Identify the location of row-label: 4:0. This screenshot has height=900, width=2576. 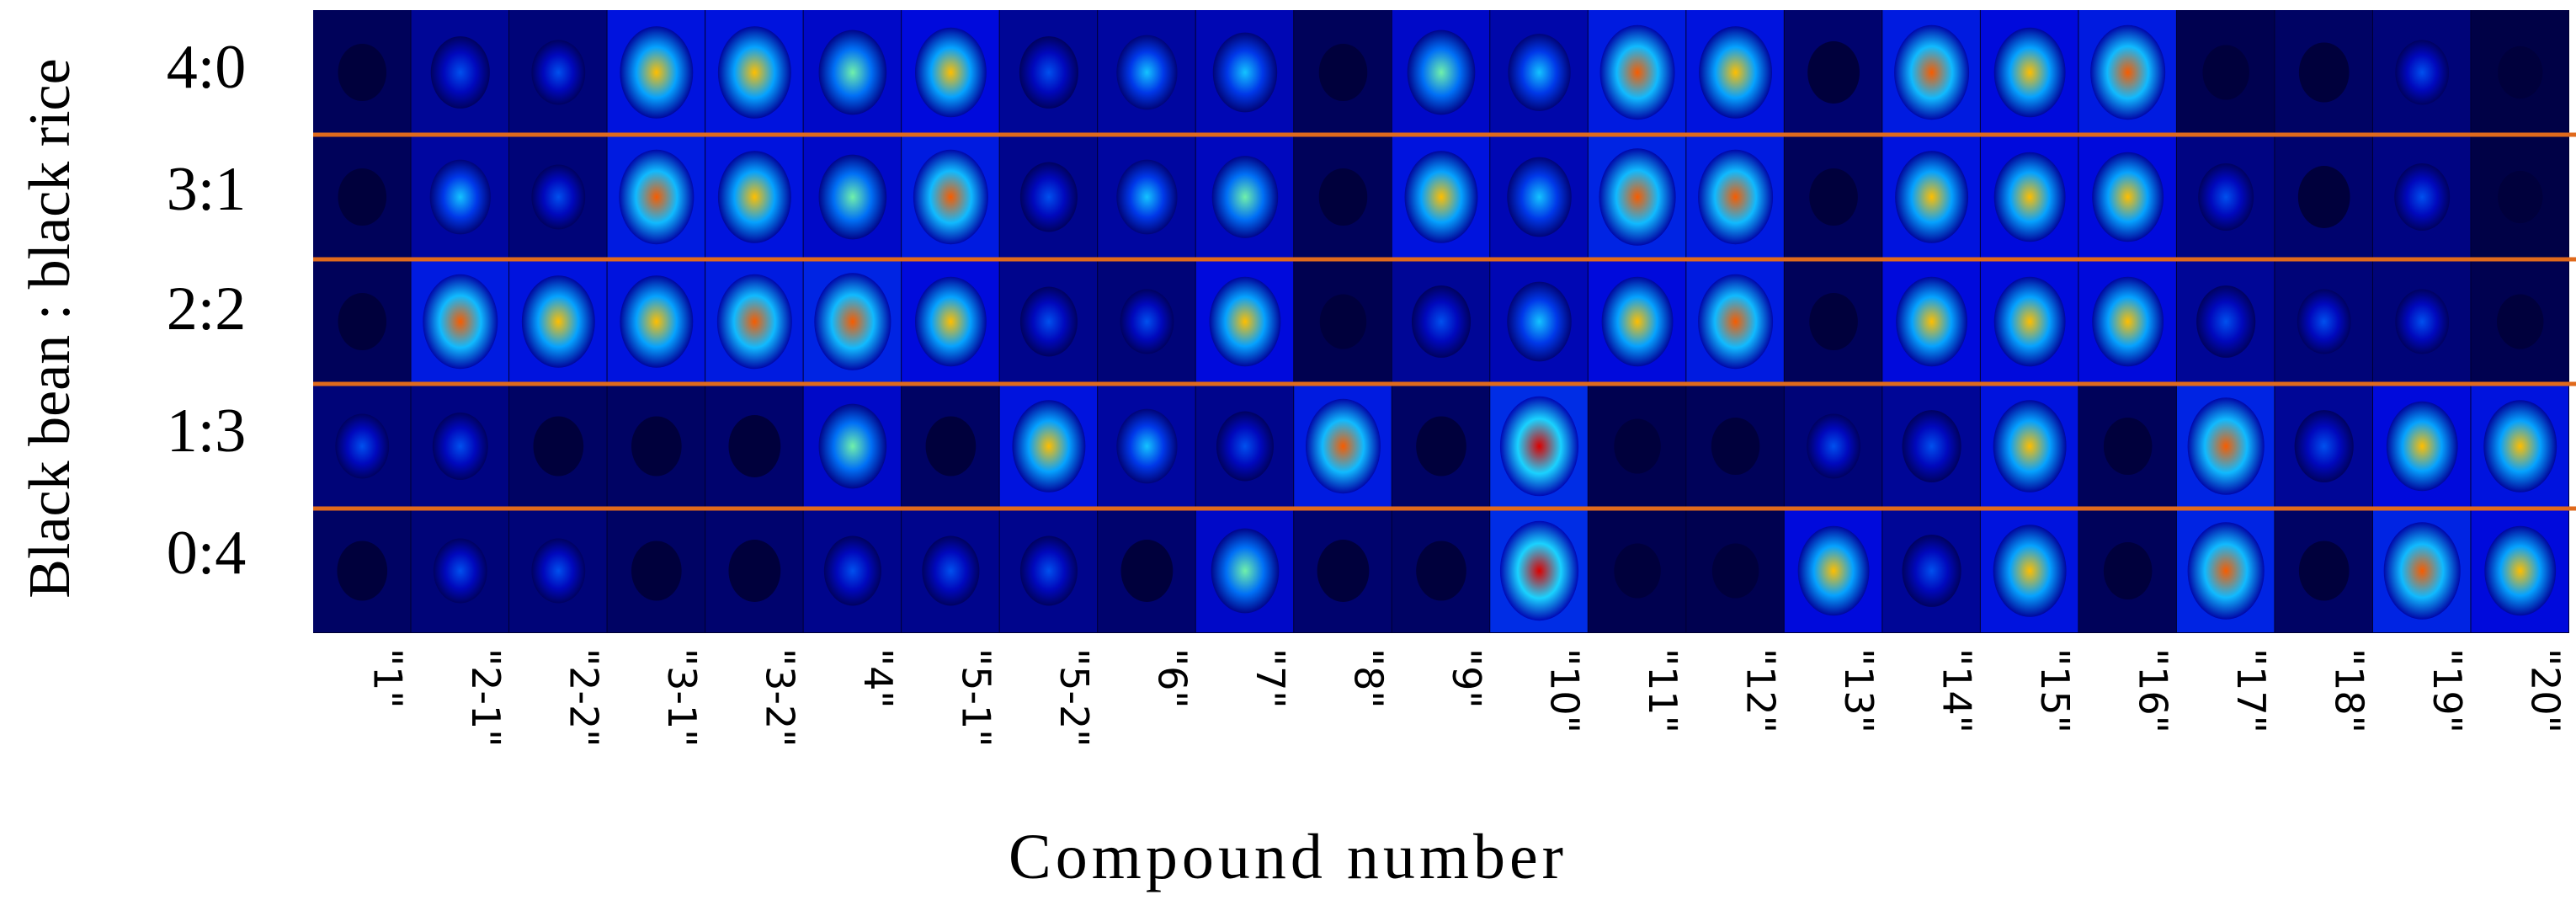
(207, 67).